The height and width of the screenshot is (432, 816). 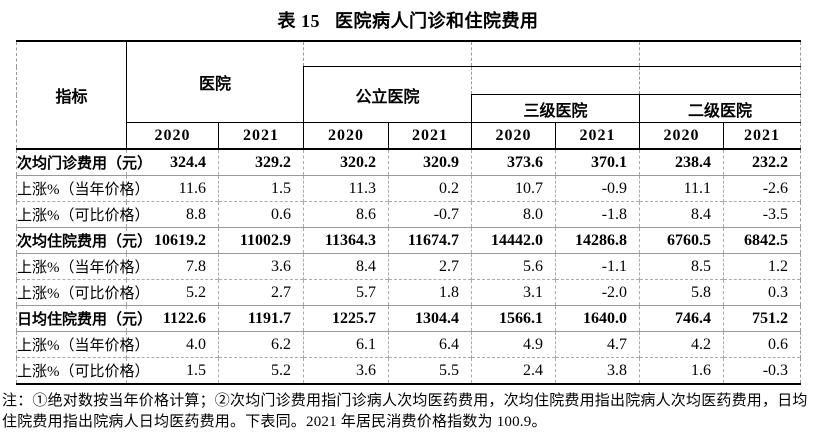 What do you see at coordinates (430, 188) in the screenshot?
I see `cell-value: 0.2` at bounding box center [430, 188].